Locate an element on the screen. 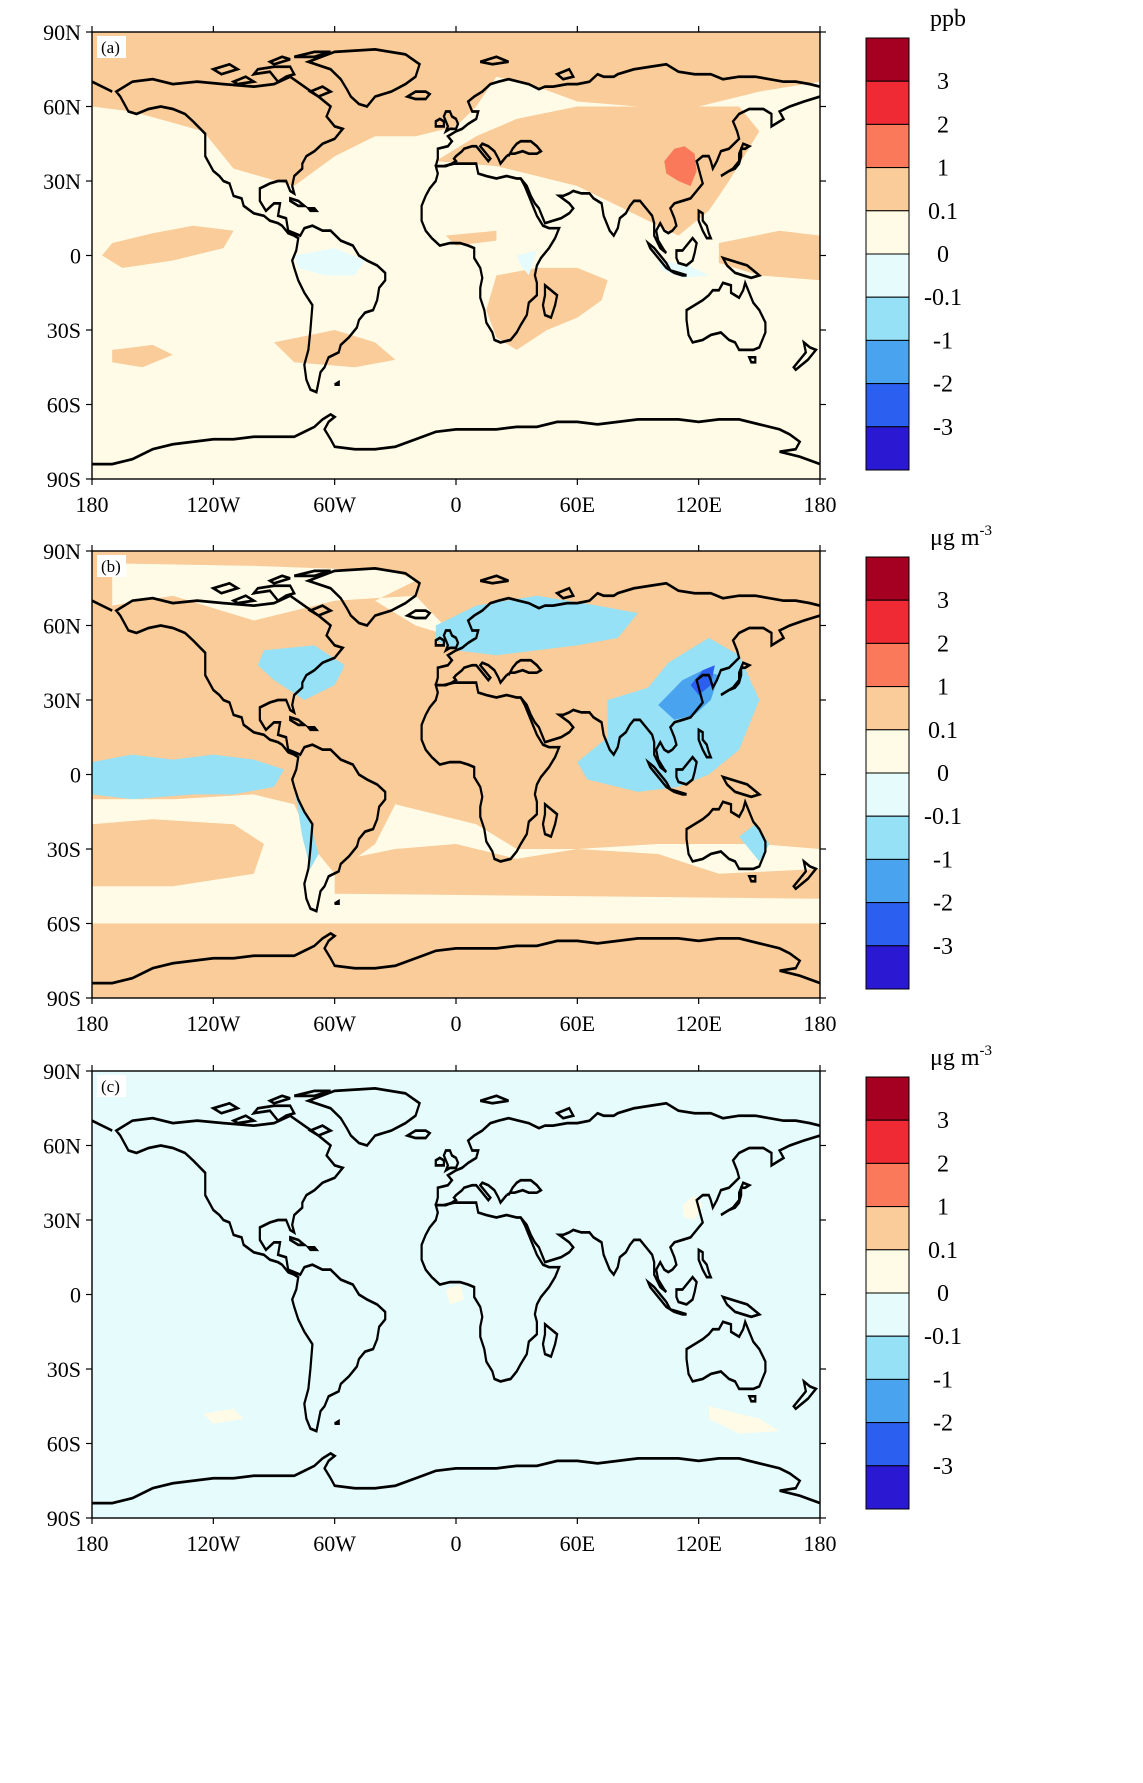 Image resolution: width=1143 pixels, height=1783 pixels. unit-superscript: -3 is located at coordinates (986, 531).